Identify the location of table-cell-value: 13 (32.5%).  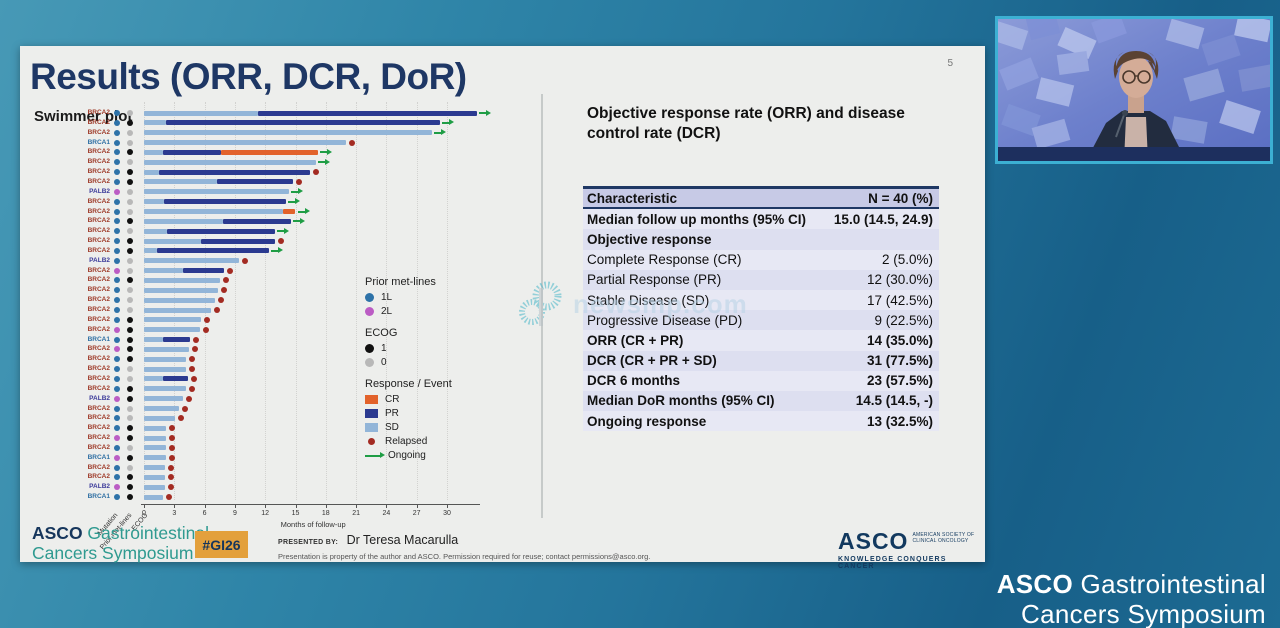
(899, 421).